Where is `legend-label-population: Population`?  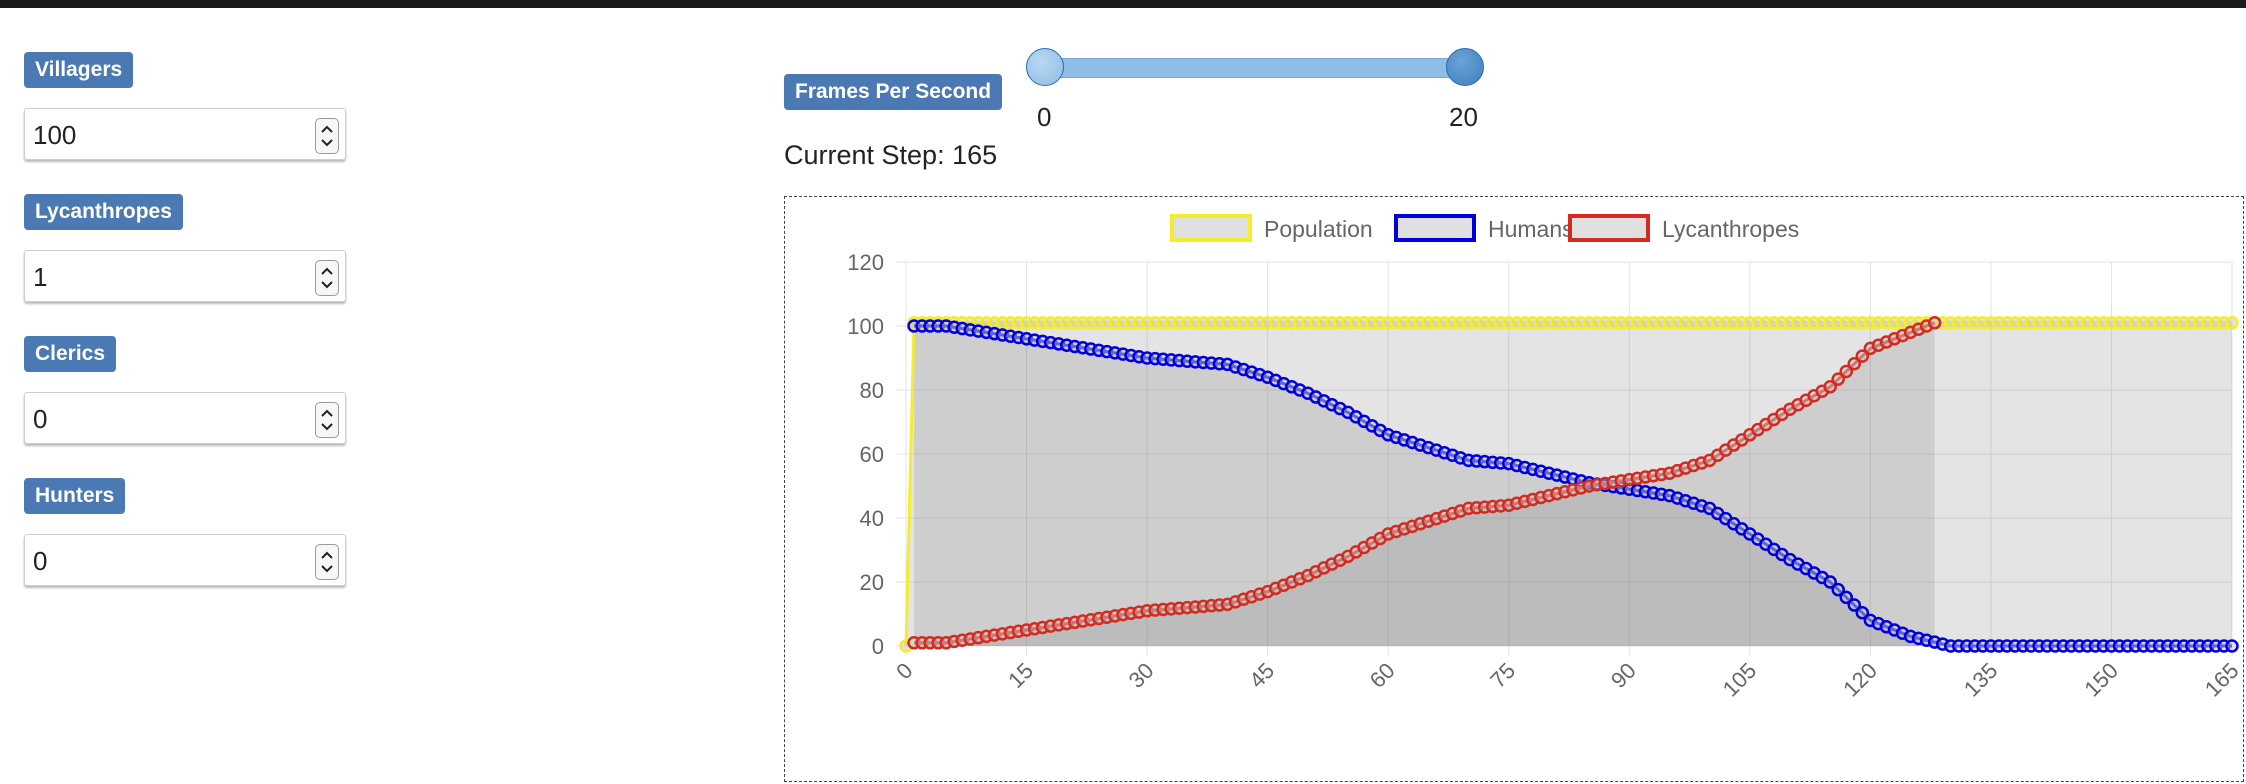
legend-label-population: Population is located at coordinates (1318, 229).